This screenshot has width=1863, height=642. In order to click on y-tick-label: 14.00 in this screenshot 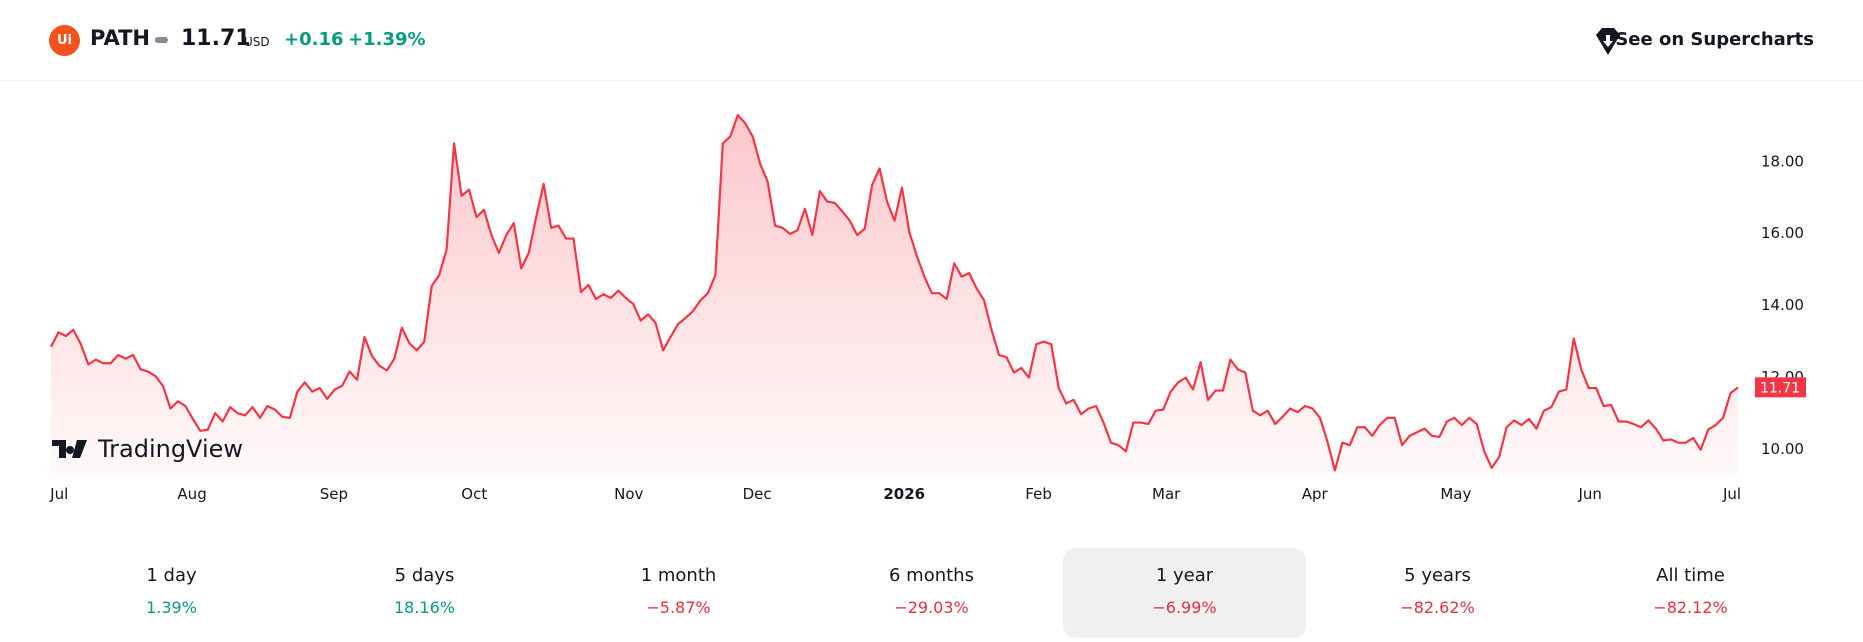, I will do `click(1782, 305)`.